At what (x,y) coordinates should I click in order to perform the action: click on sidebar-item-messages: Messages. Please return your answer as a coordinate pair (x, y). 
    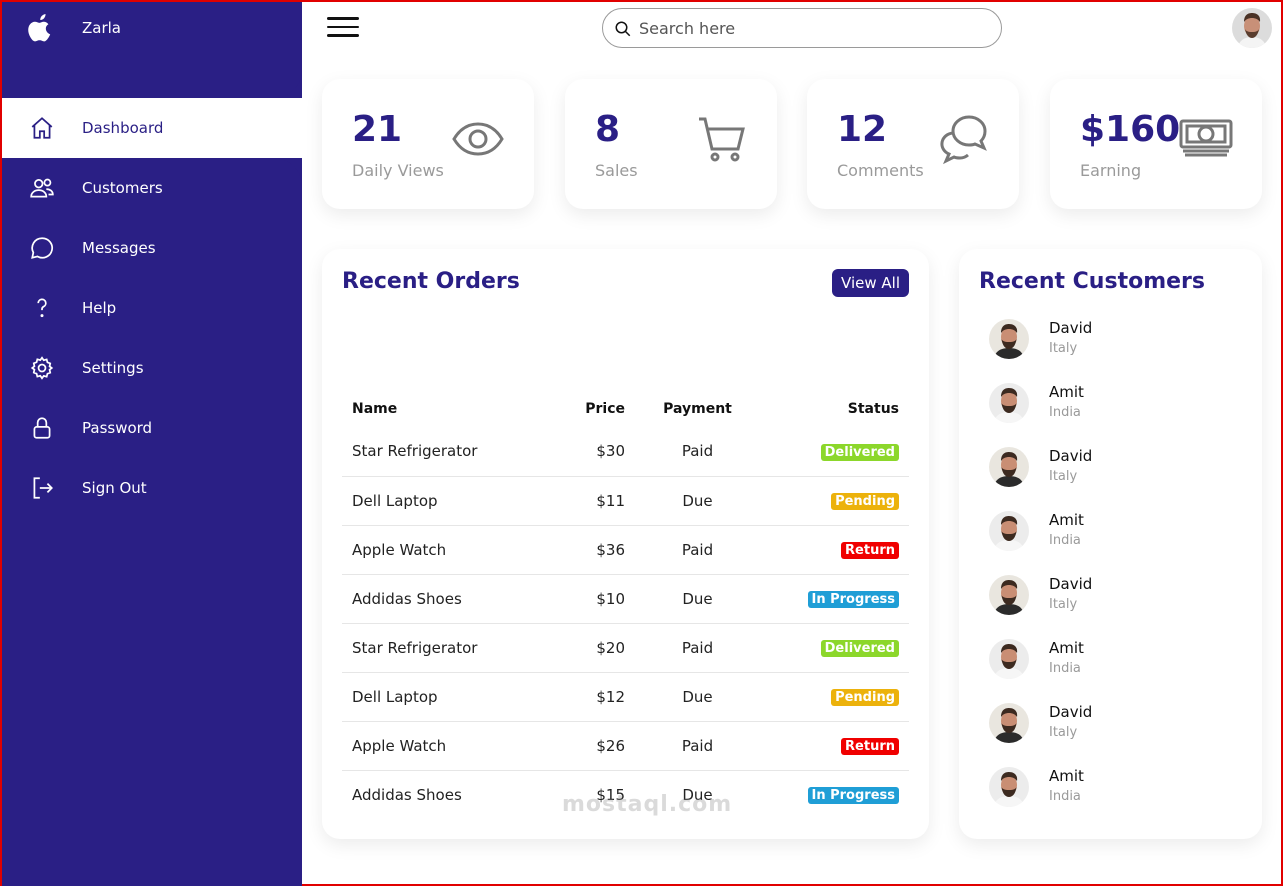
    Looking at the image, I should click on (152, 248).